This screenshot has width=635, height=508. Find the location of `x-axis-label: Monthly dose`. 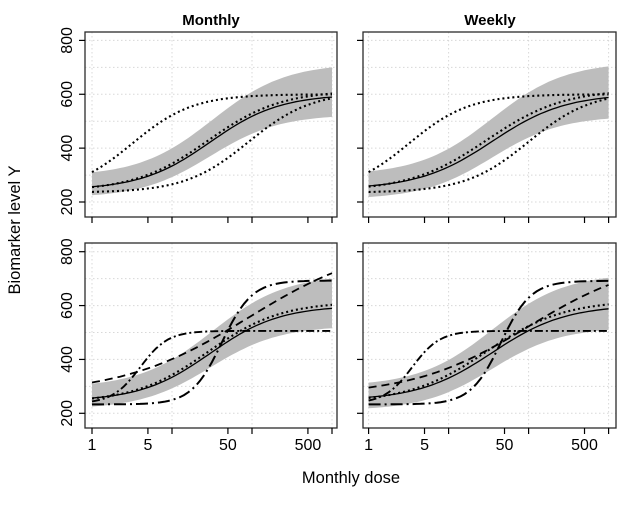

x-axis-label: Monthly dose is located at coordinates (351, 478).